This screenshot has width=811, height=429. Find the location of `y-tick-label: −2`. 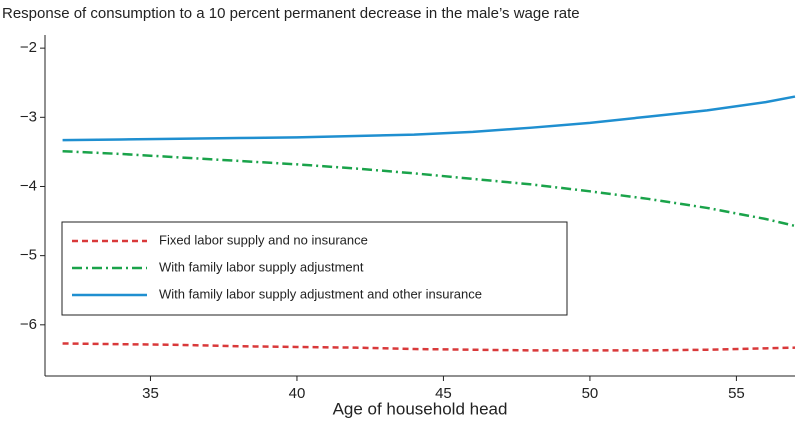

y-tick-label: −2 is located at coordinates (28, 47).